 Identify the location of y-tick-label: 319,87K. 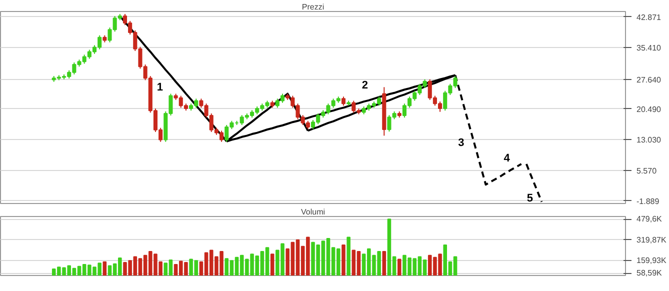
(651, 239).